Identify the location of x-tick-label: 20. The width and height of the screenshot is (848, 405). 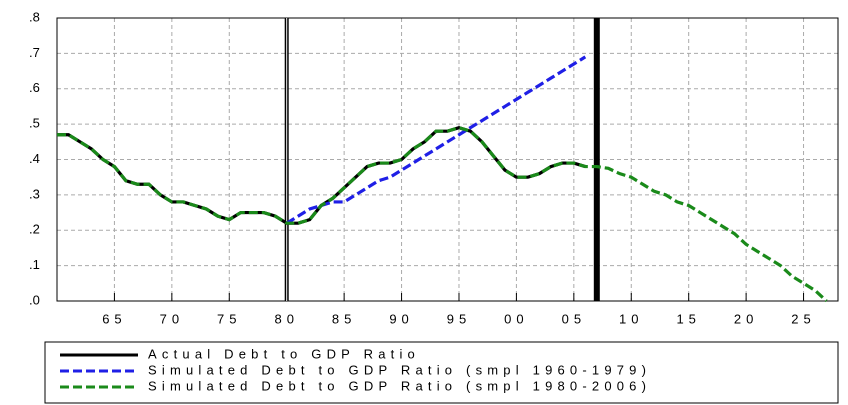
(746, 318).